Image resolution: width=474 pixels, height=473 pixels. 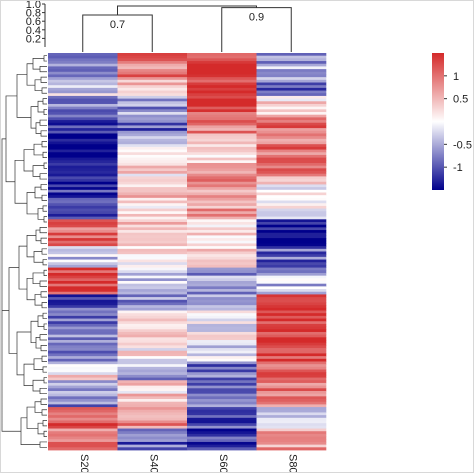 What do you see at coordinates (159, 26) in the screenshot?
I see `column-dendrogram: 1.00.80.60.40.2 0.7 0.9` at bounding box center [159, 26].